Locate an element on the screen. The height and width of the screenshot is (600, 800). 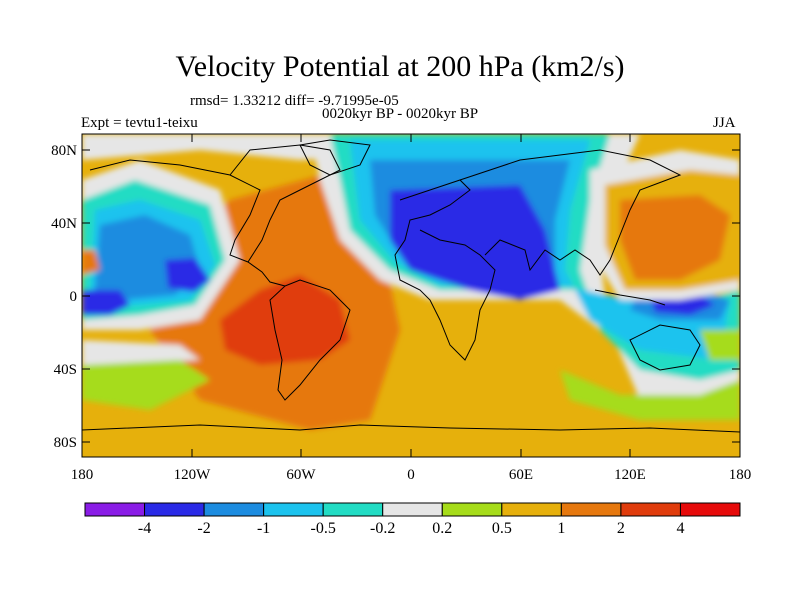
season-label: JJA is located at coordinates (724, 123).